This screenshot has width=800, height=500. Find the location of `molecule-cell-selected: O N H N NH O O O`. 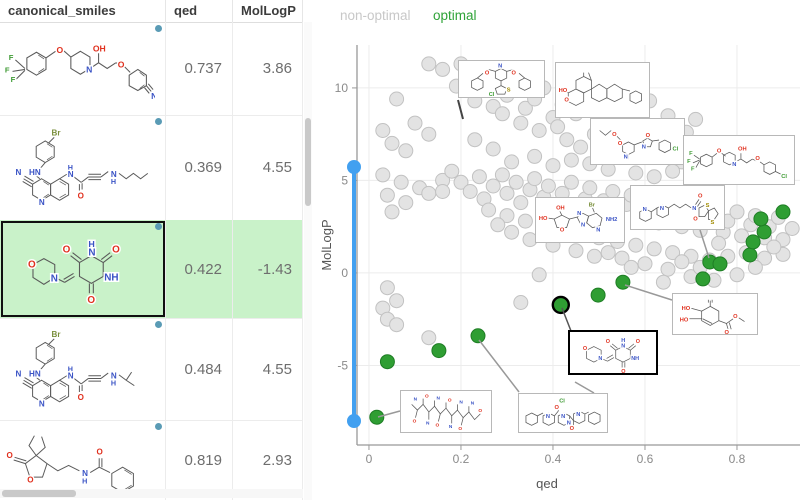

molecule-cell-selected: O N H N NH O O O is located at coordinates (83, 269).